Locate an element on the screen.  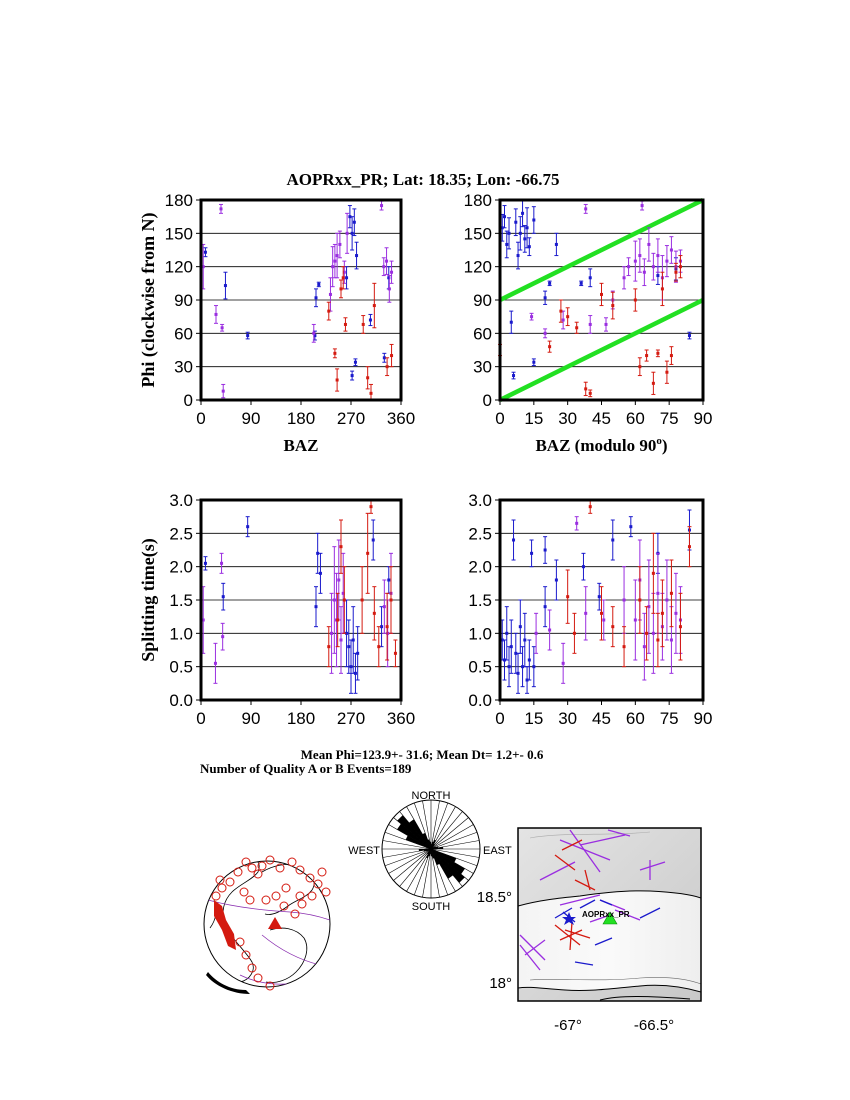
x-tick-label: 360 is located at coordinates (401, 718).